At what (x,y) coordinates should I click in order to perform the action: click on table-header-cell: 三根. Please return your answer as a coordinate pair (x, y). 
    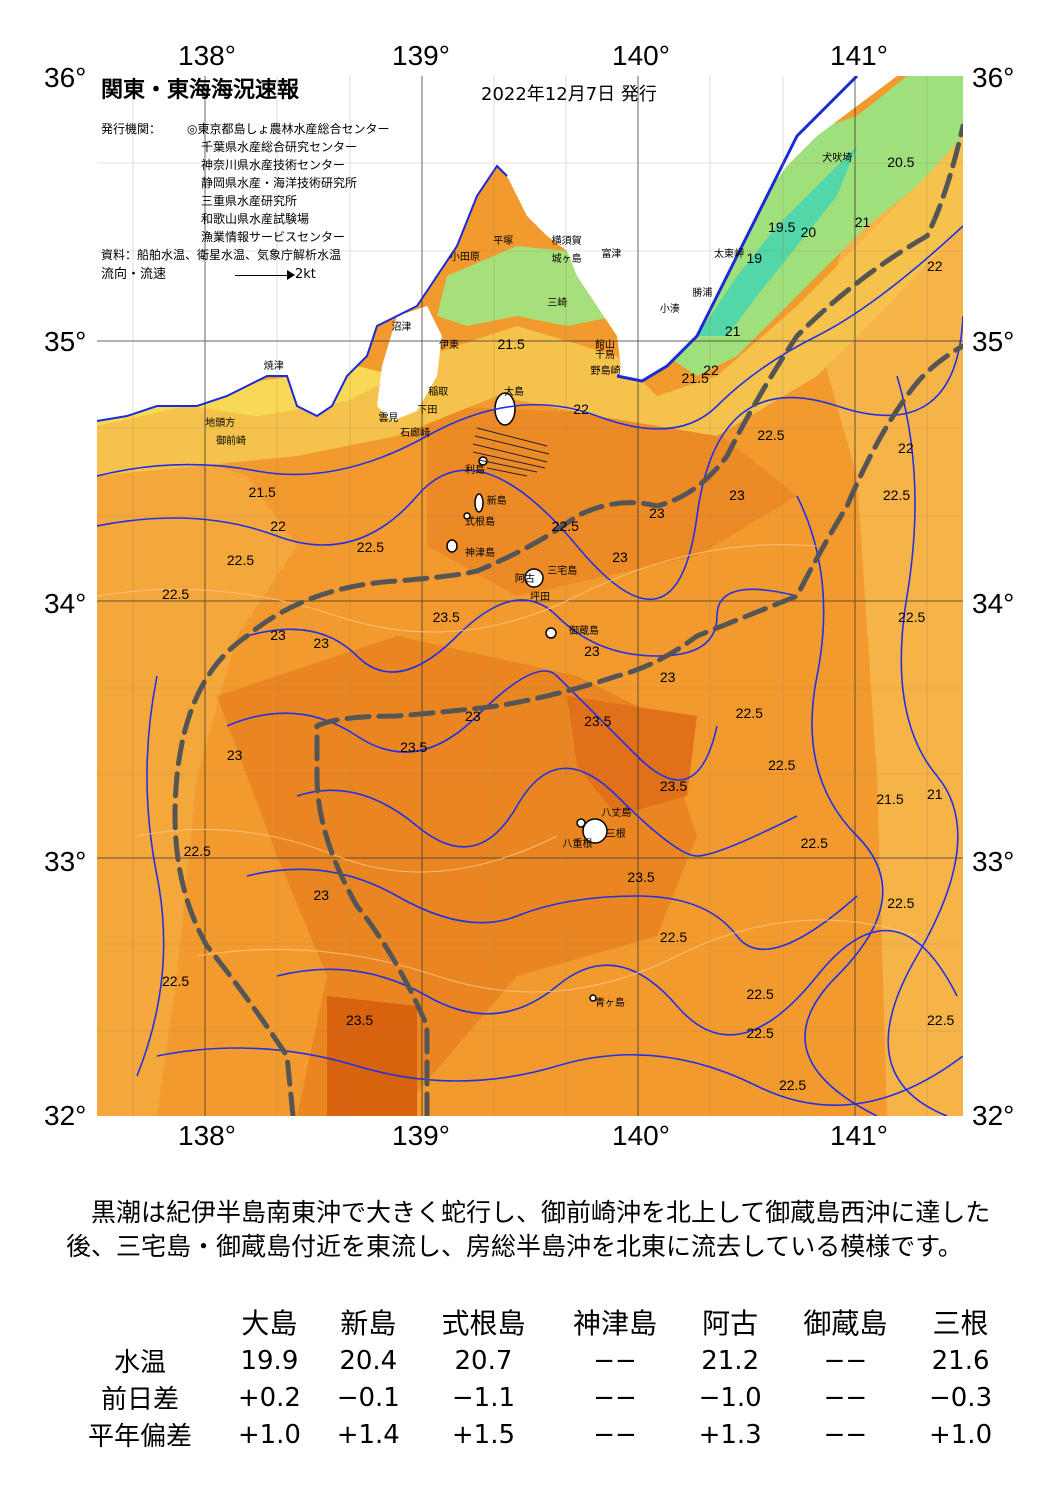
    Looking at the image, I should click on (960, 1323).